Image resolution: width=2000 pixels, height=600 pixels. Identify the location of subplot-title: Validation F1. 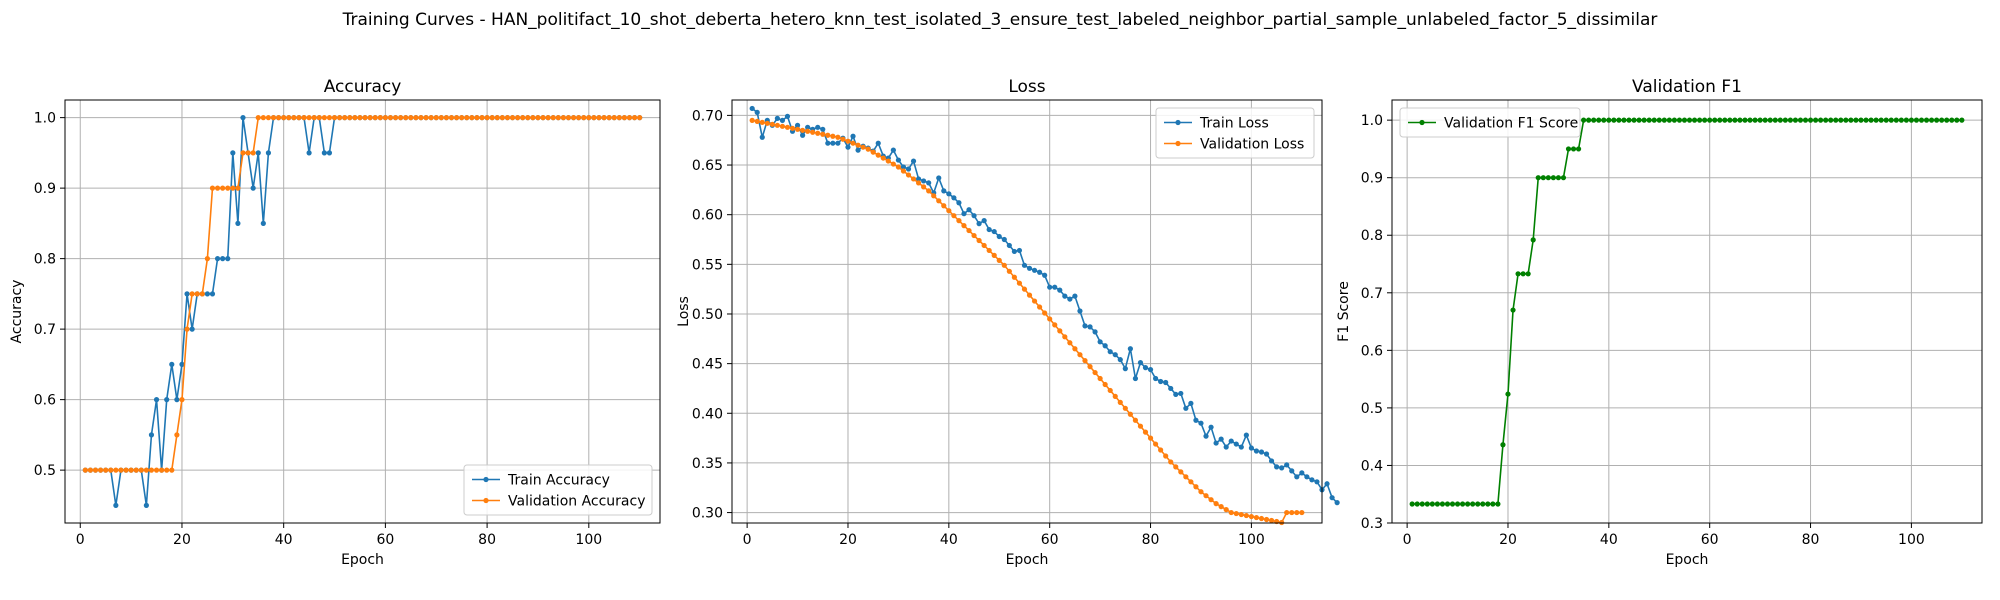
(1687, 87).